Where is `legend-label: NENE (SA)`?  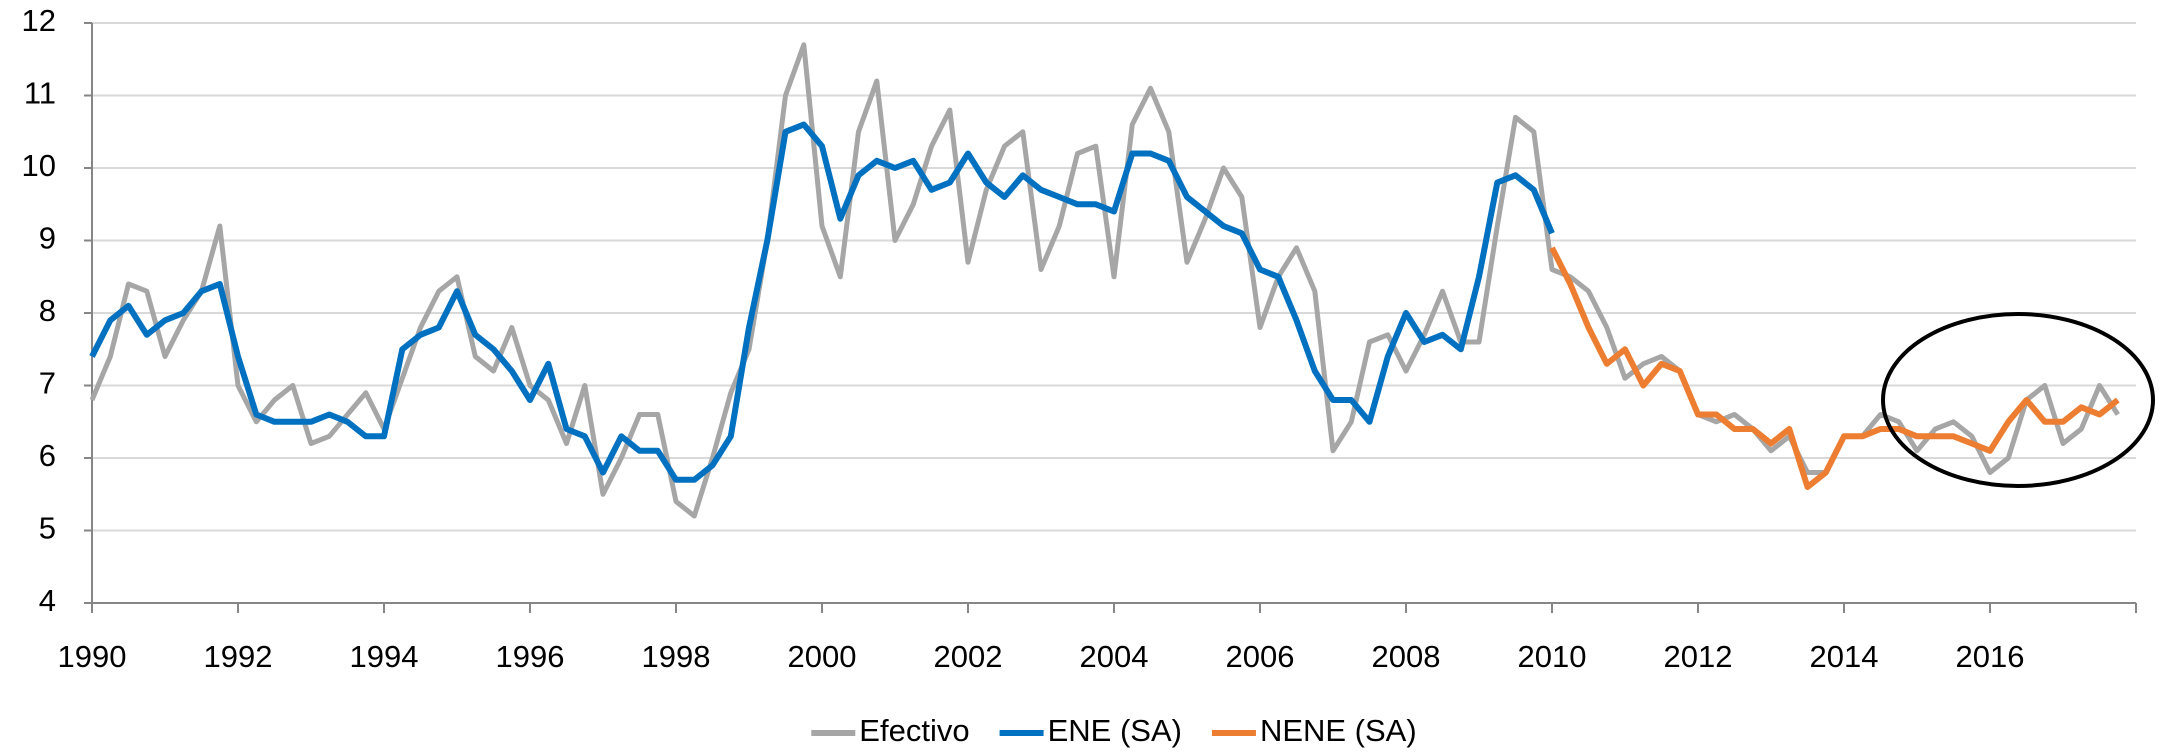
legend-label: NENE (SA) is located at coordinates (1338, 730).